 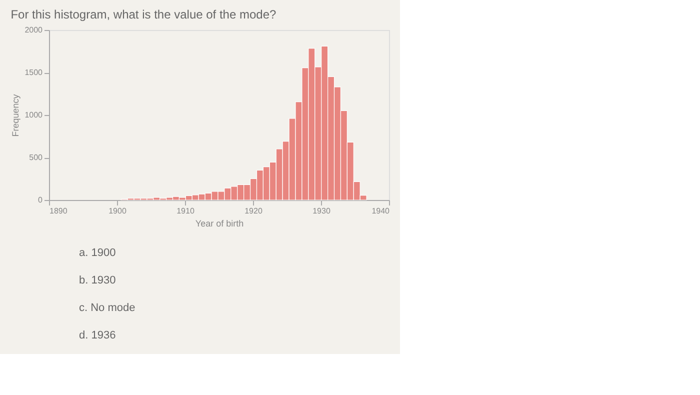 I want to click on x-tick-label: 1900, so click(x=117, y=211).